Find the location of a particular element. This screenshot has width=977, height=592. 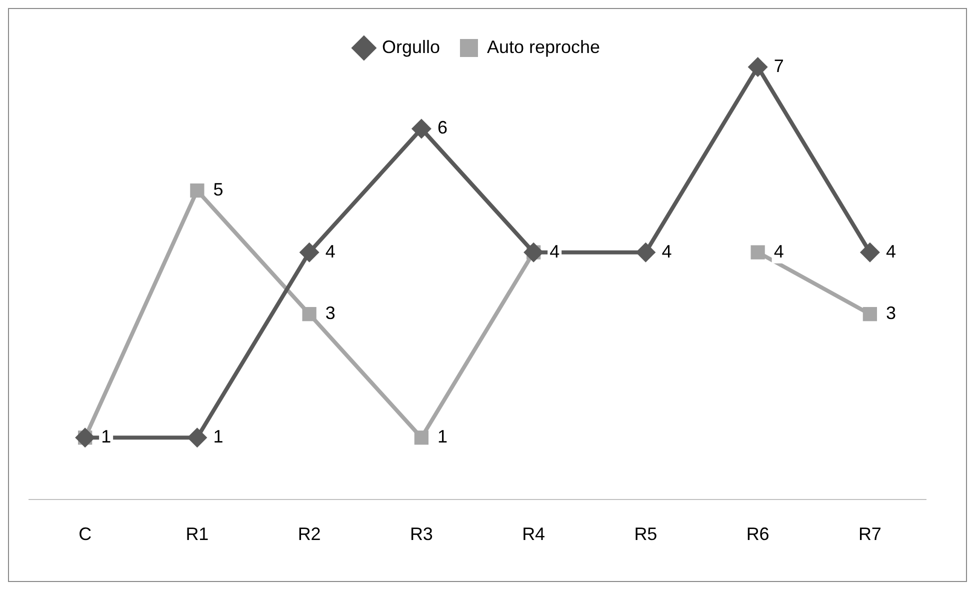

data-label: 6 is located at coordinates (442, 128).